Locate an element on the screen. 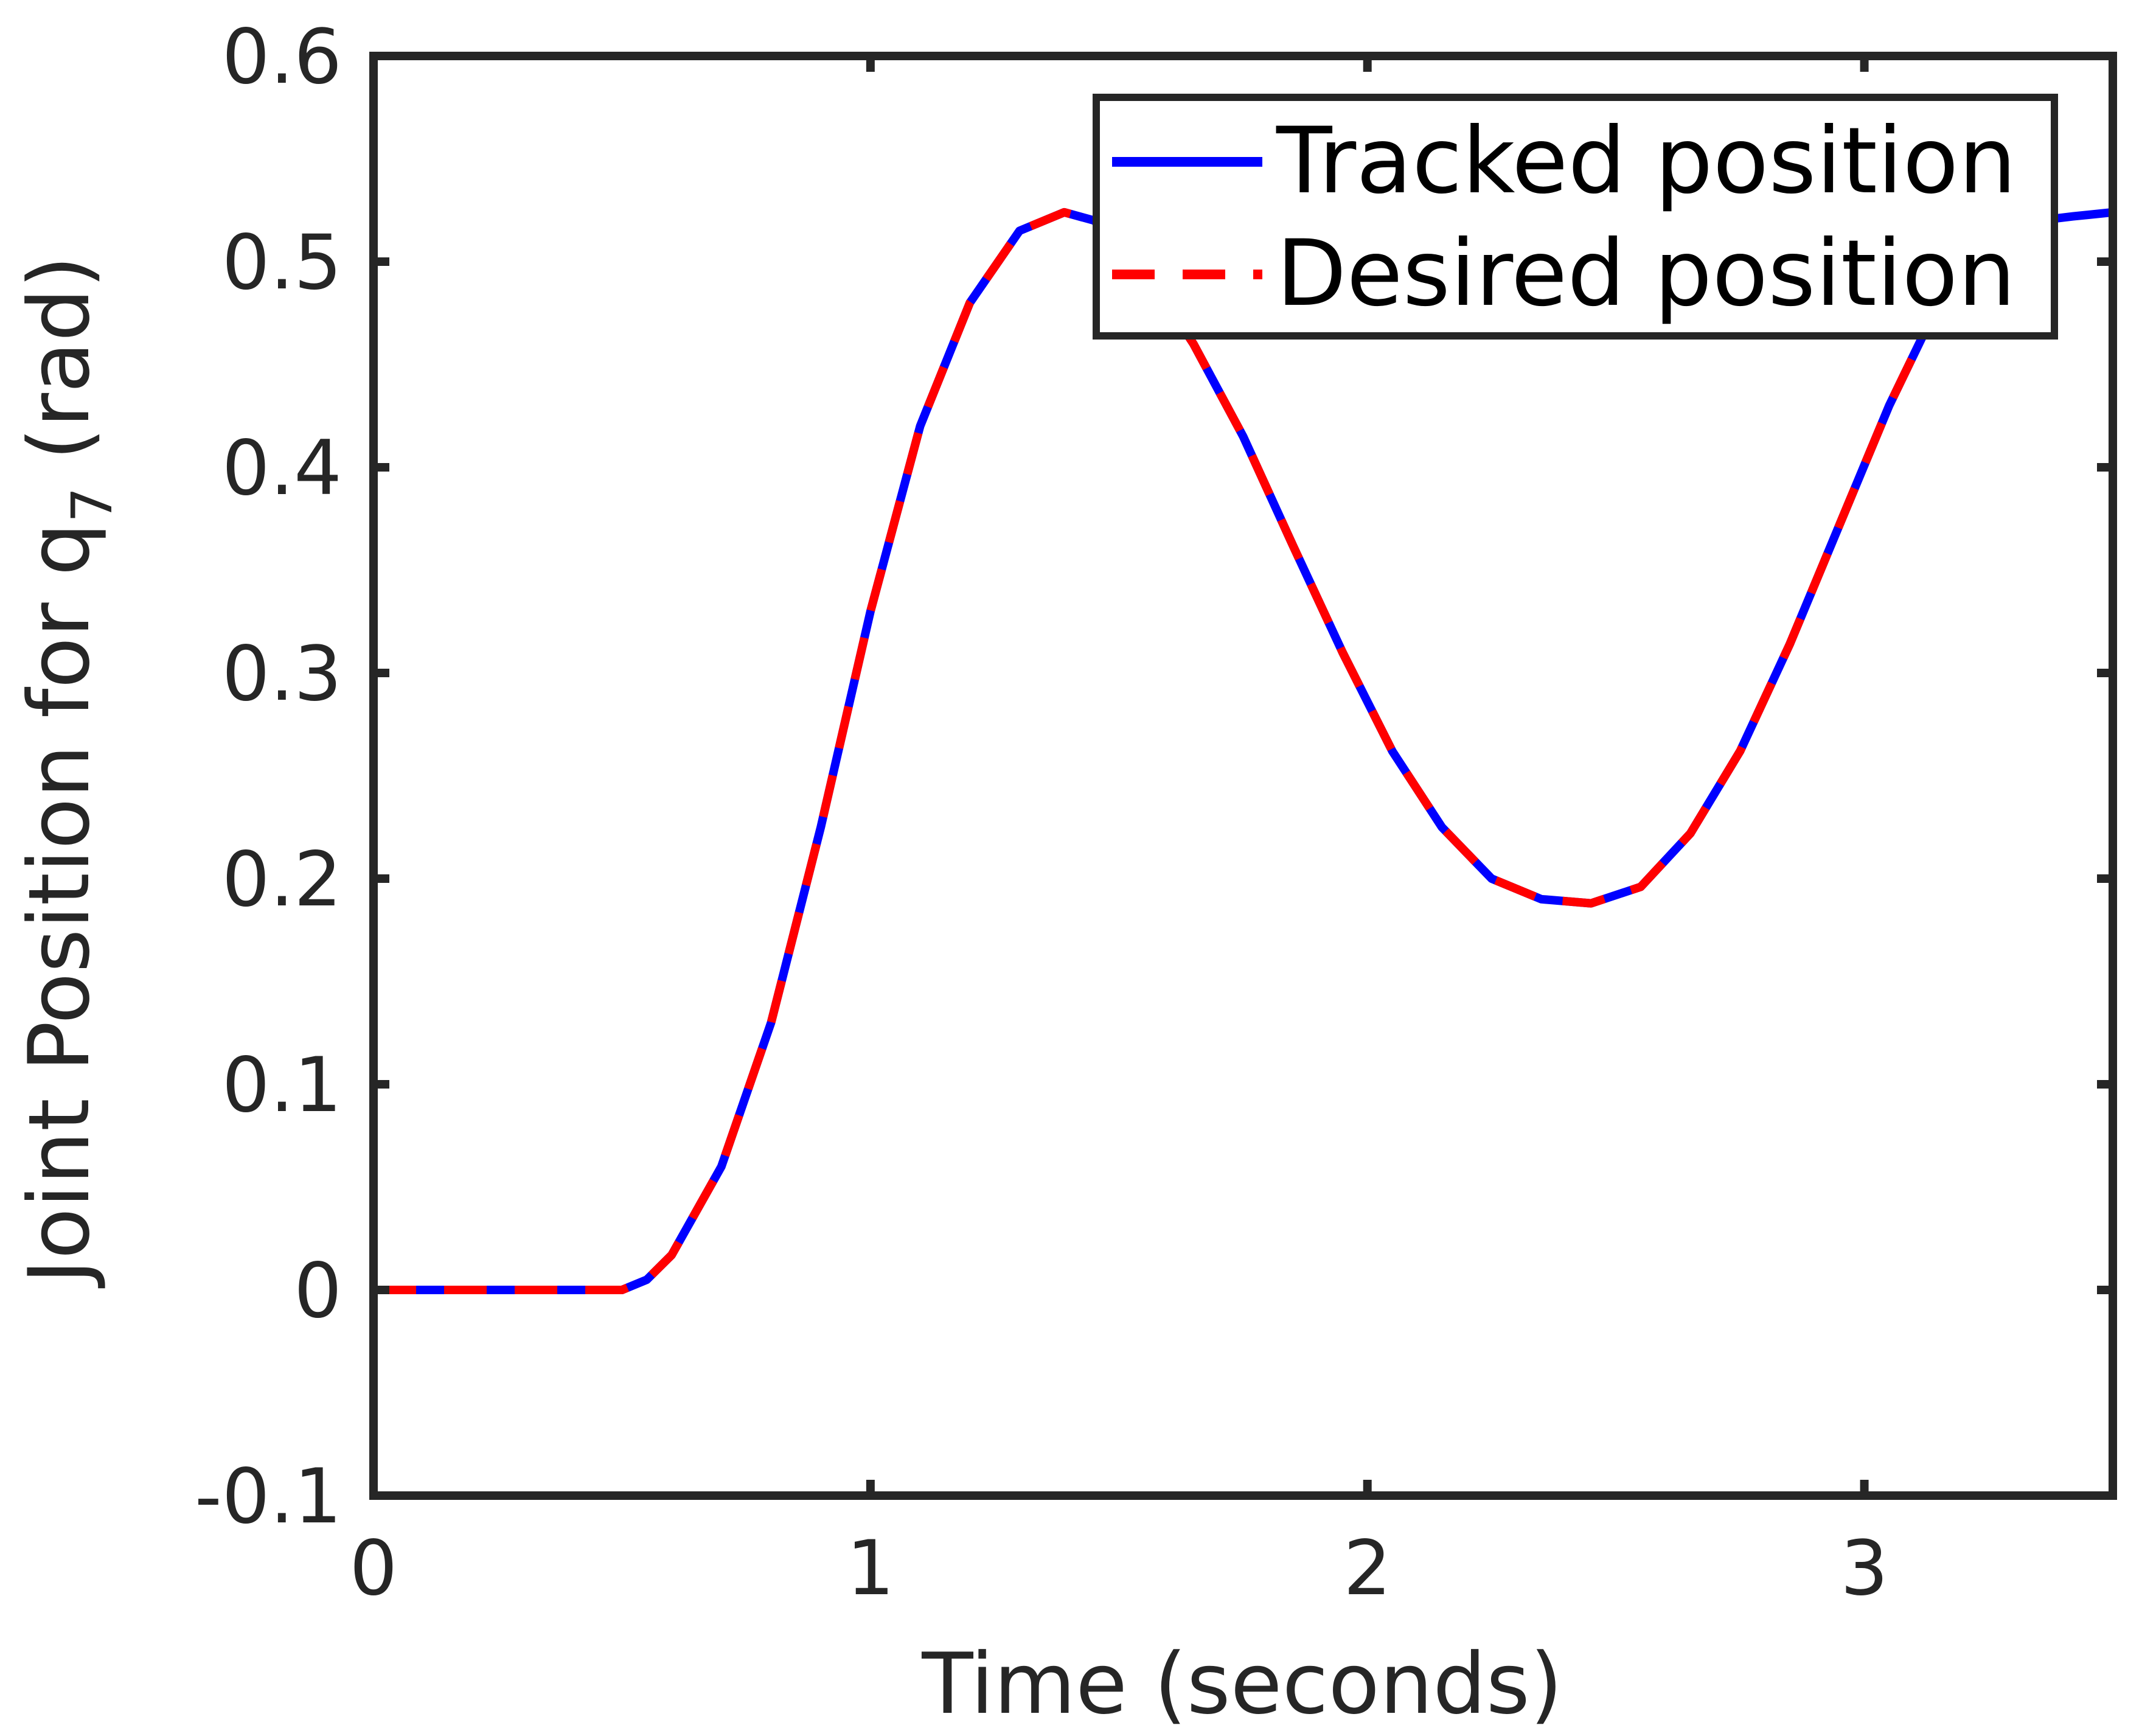 Image resolution: width=2156 pixels, height=1725 pixels. y-tick-label: 0.2 is located at coordinates (282, 880).